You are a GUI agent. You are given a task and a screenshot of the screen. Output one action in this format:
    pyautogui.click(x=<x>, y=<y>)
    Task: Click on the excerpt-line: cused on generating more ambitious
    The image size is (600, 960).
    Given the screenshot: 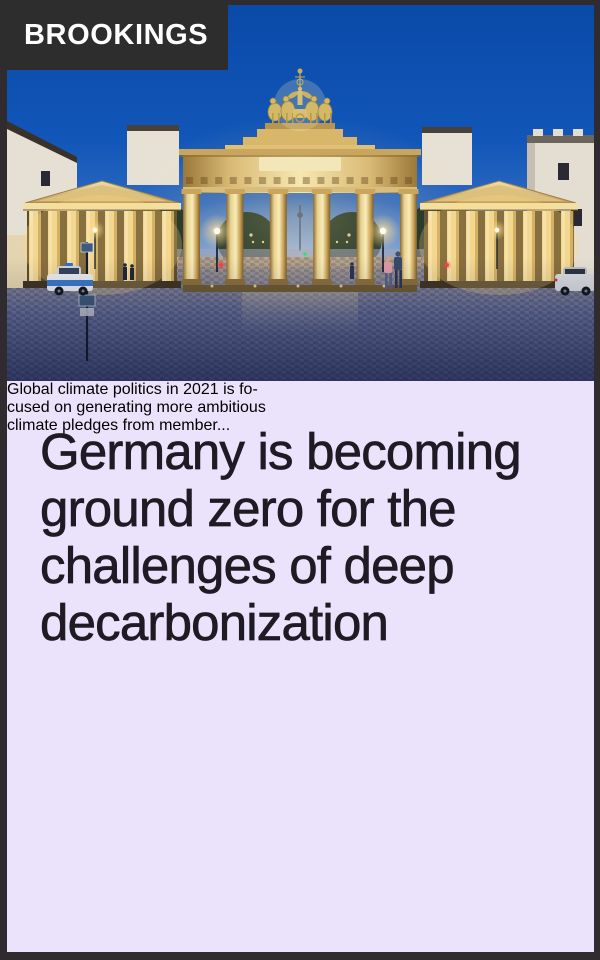 What is the action you would take?
    pyautogui.click(x=136, y=407)
    